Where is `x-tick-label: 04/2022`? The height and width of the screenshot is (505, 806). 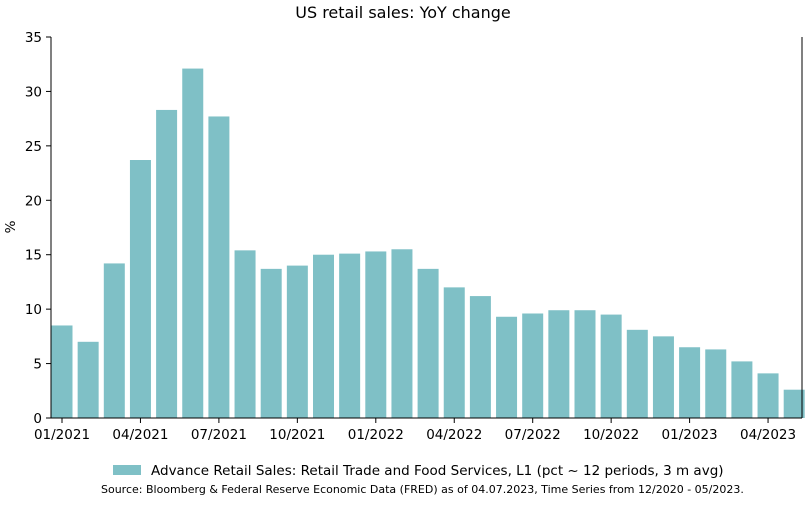
x-tick-label: 04/2022 is located at coordinates (454, 435).